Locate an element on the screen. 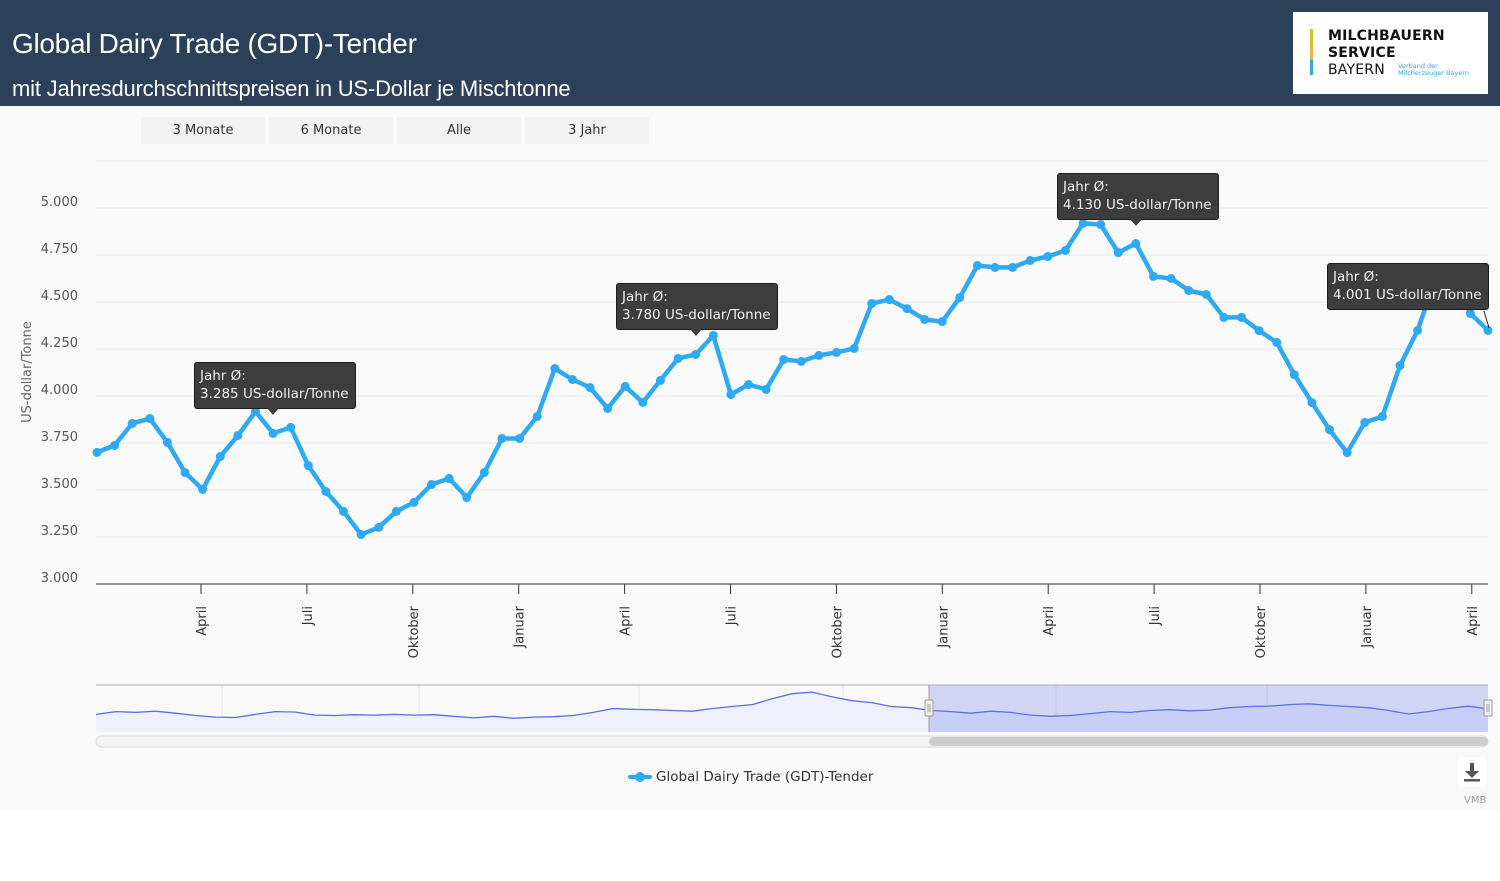 The width and height of the screenshot is (1500, 881). logo-line-1: MILCHBAUERN is located at coordinates (1386, 36).